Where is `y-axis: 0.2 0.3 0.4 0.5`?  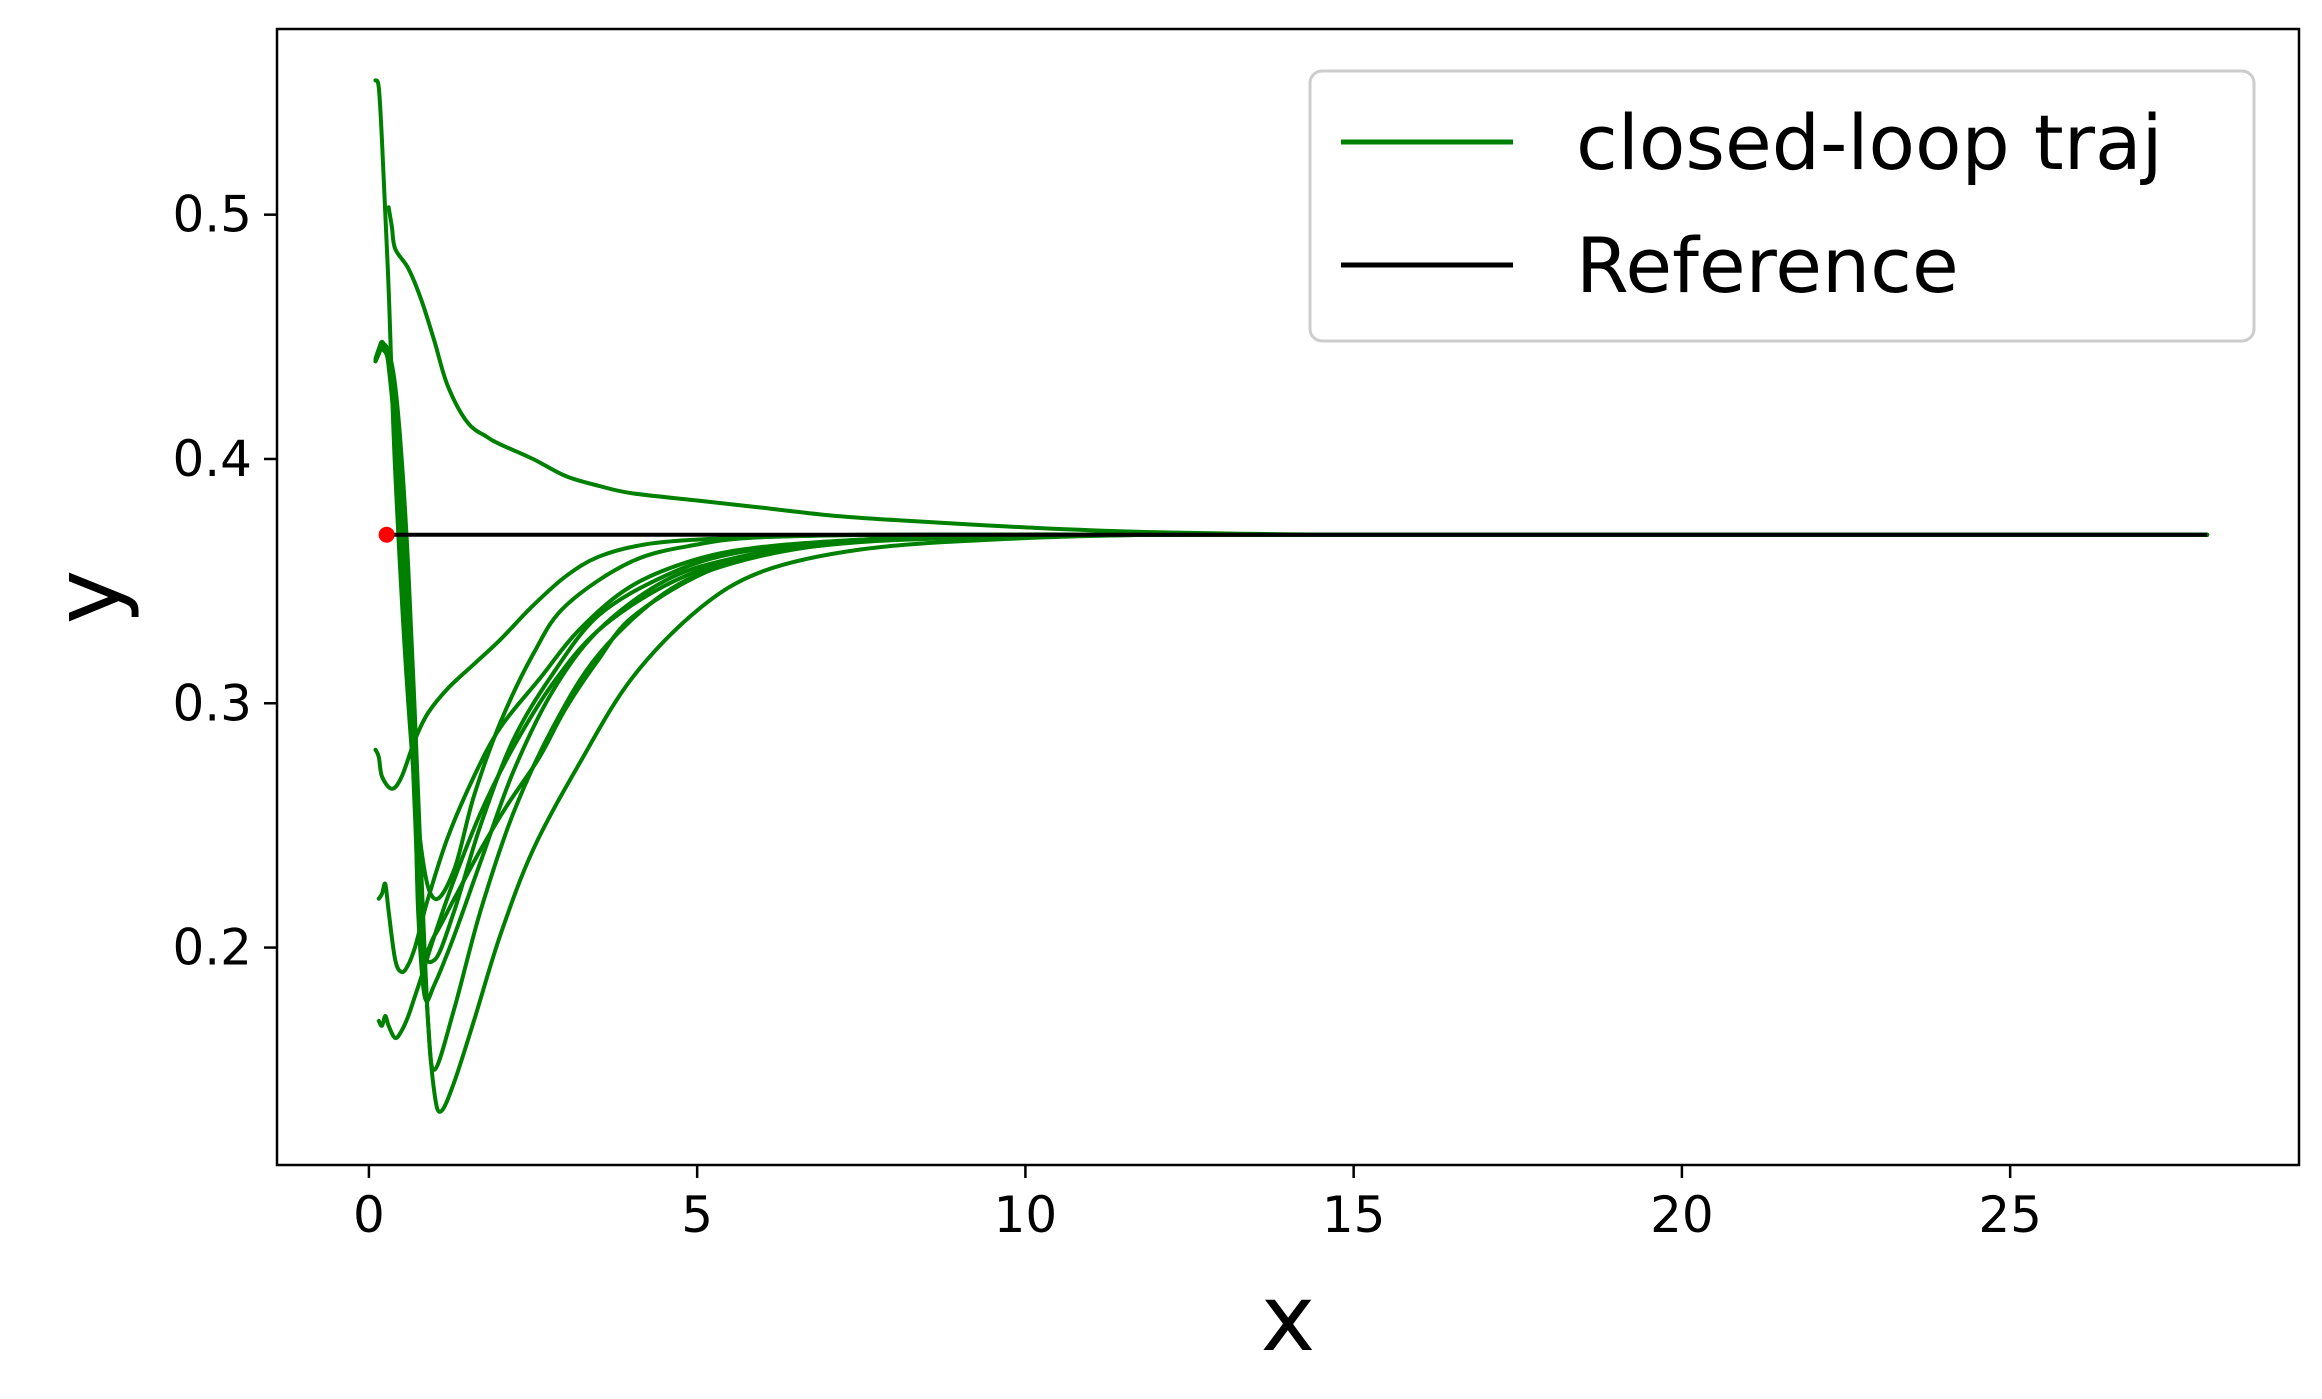 y-axis: 0.2 0.3 0.4 0.5 is located at coordinates (224, 581).